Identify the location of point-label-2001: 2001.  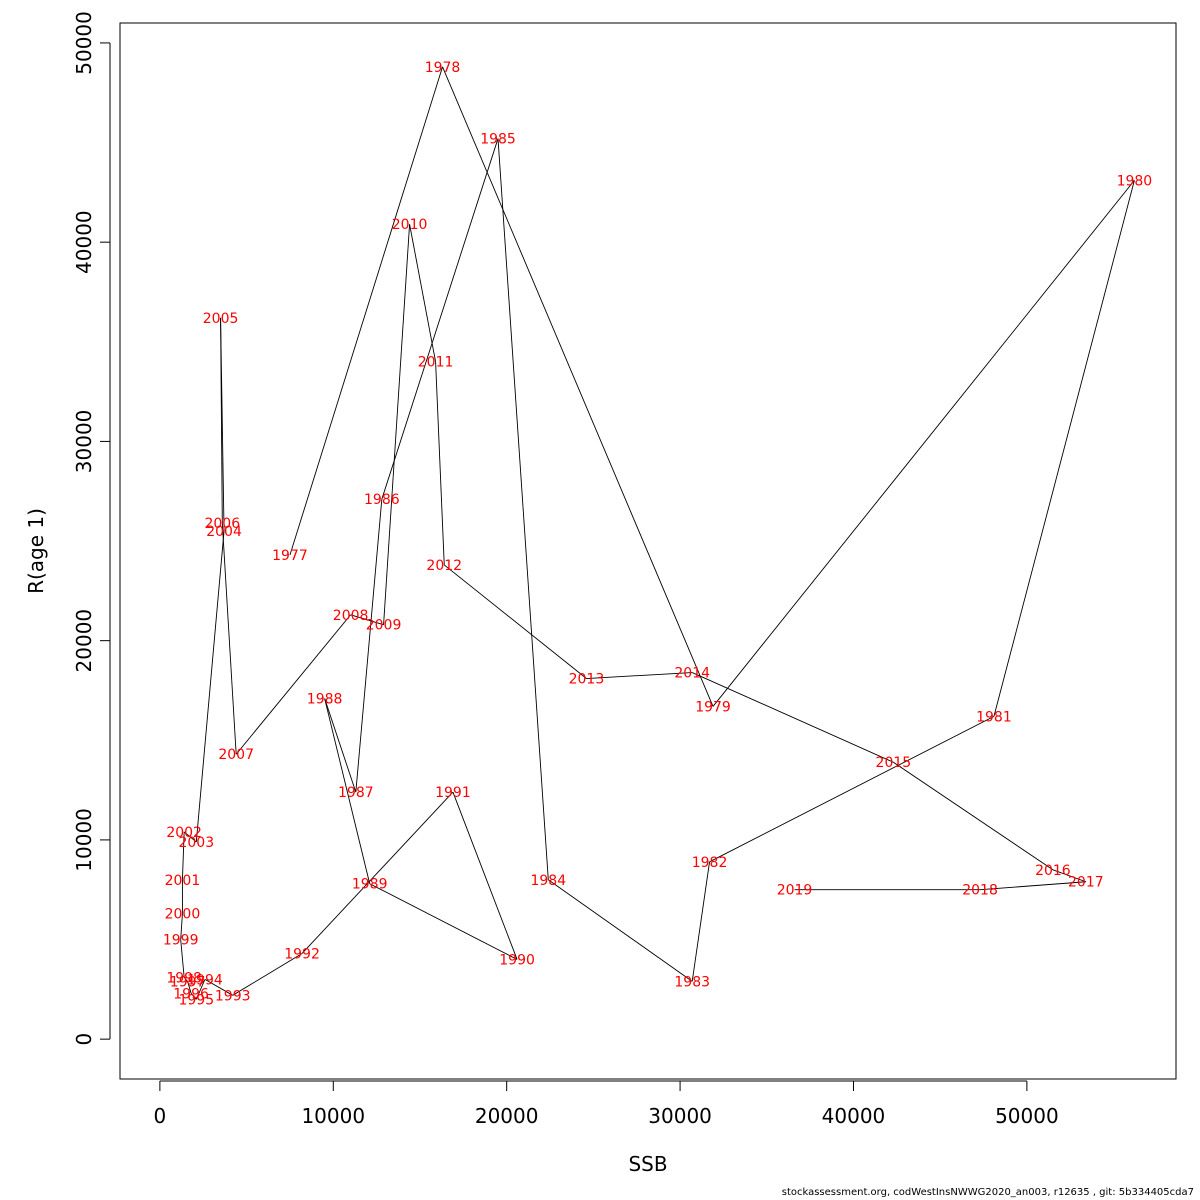
(183, 881).